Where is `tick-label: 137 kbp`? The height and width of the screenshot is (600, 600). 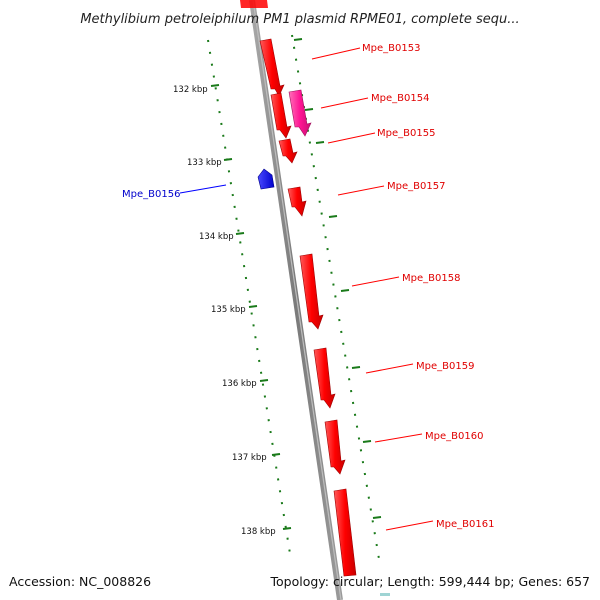
tick-label: 137 kbp is located at coordinates (249, 458).